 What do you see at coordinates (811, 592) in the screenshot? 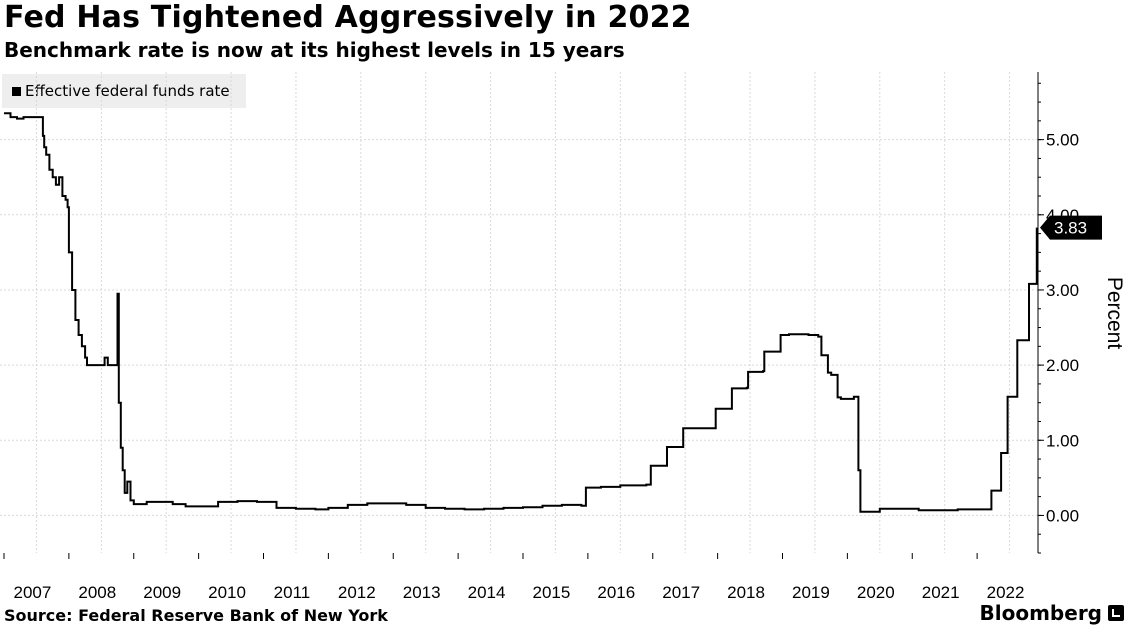
I see `x-tick-label: 2019` at bounding box center [811, 592].